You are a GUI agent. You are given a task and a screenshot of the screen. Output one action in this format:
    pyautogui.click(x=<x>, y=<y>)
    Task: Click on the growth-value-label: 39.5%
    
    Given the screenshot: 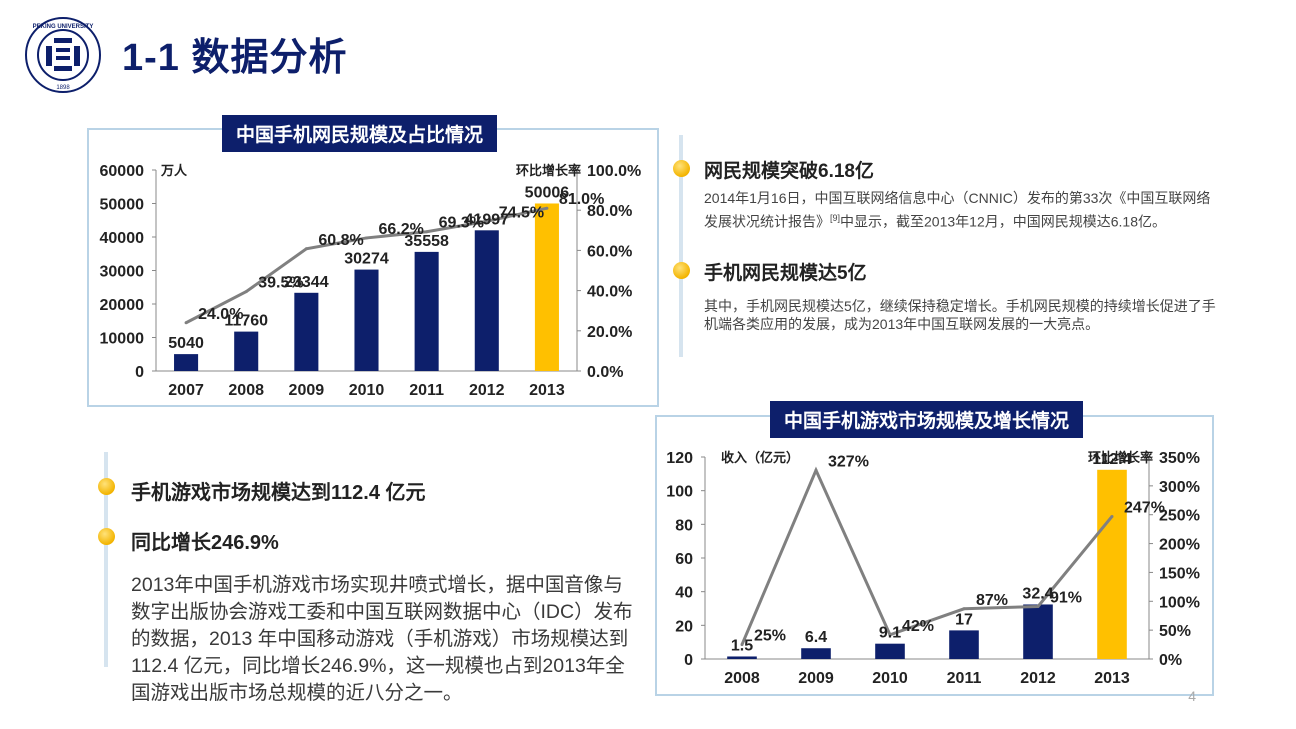 What is the action you would take?
    pyautogui.click(x=280, y=283)
    